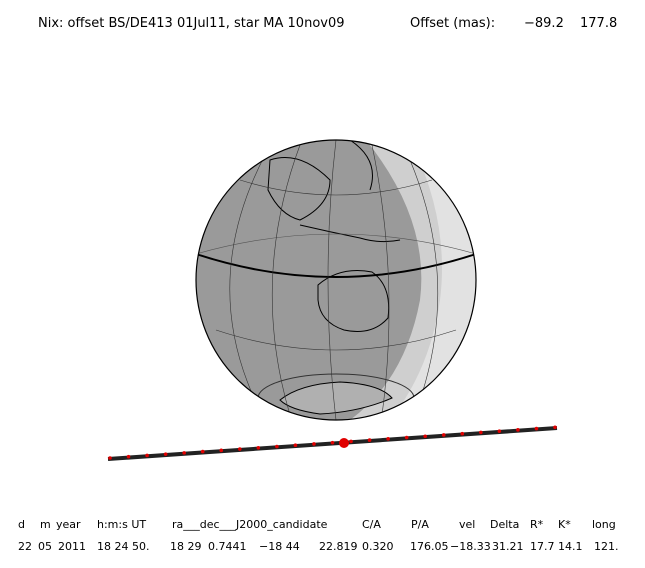 This screenshot has height=568, width=645. What do you see at coordinates (570, 546) in the screenshot?
I see `cell: 14.1` at bounding box center [570, 546].